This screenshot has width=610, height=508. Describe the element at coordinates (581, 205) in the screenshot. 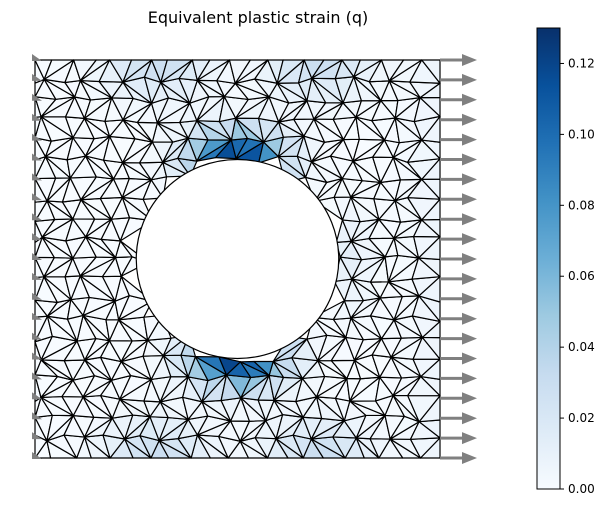

I see `colorbar-tick-label: 0.08` at that location.